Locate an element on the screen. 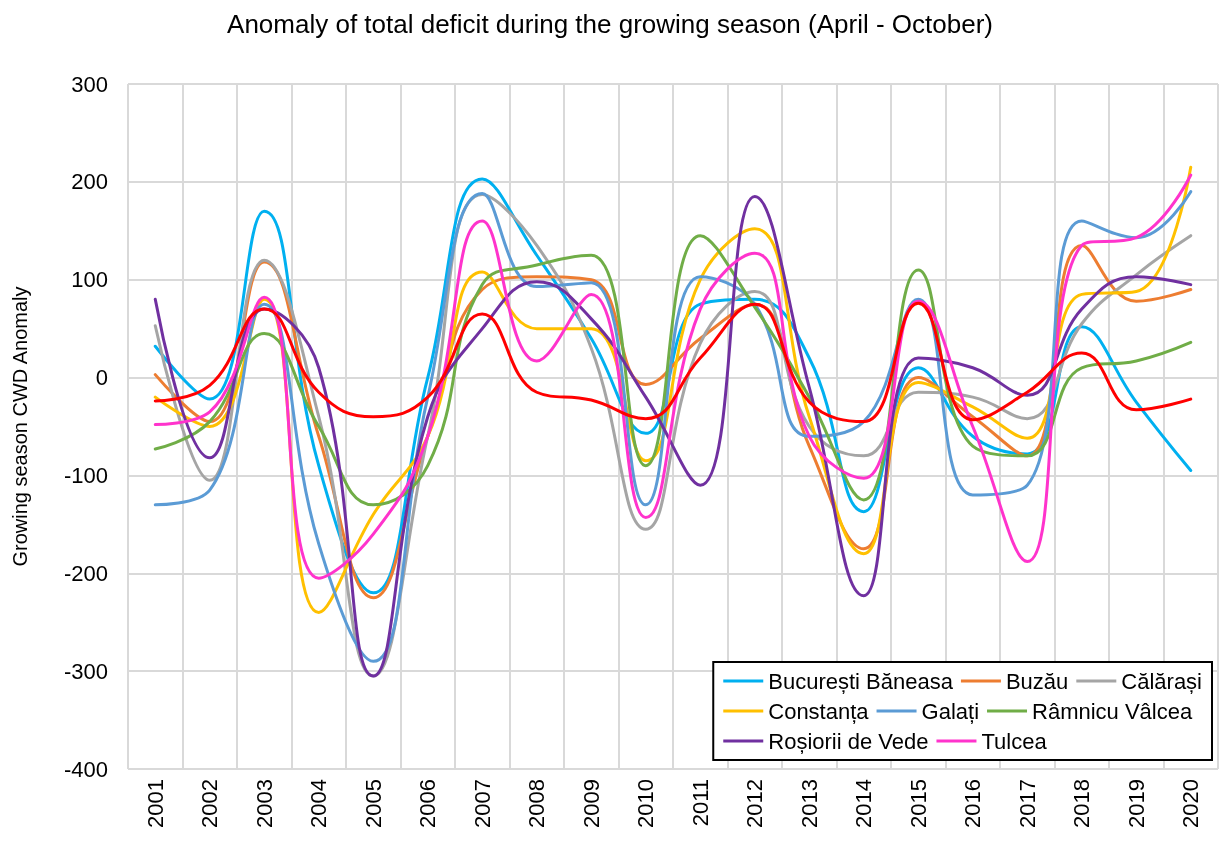 The height and width of the screenshot is (850, 1220). x-tick-label: 2015 is located at coordinates (918, 803).